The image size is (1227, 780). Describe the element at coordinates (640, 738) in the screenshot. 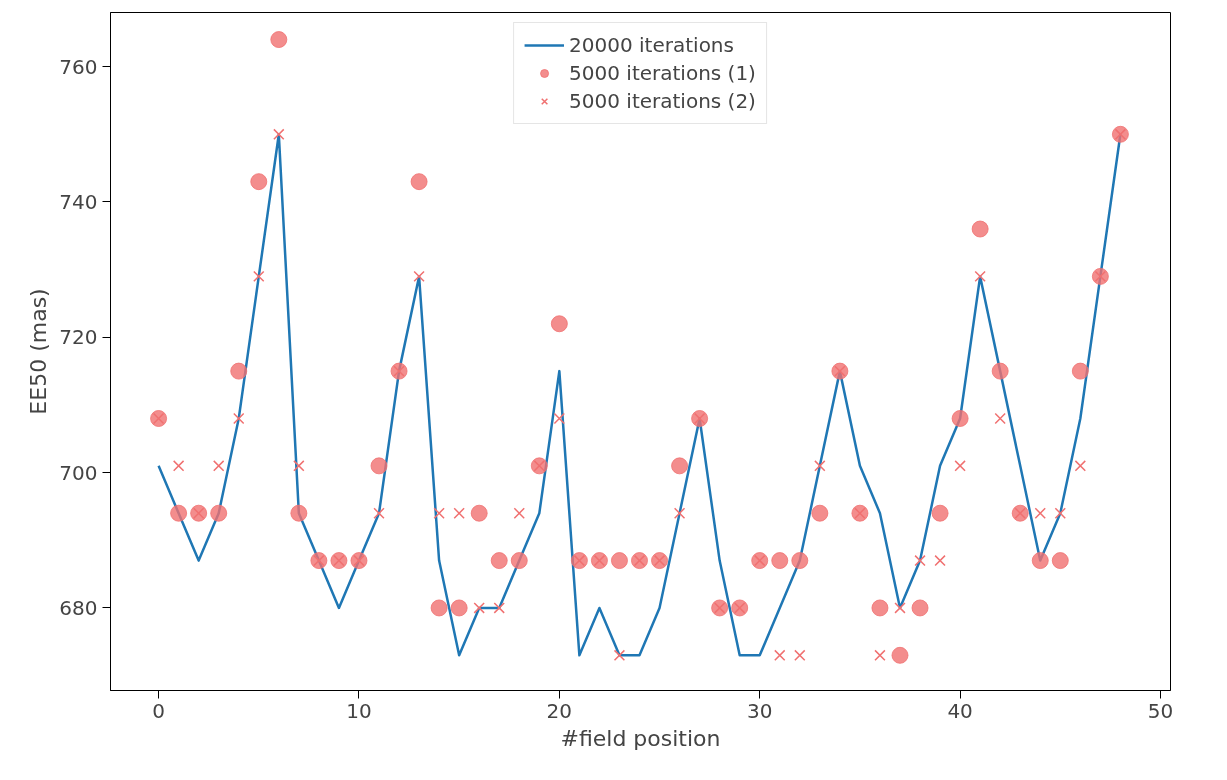

I see `x-axis-title: #field position` at that location.